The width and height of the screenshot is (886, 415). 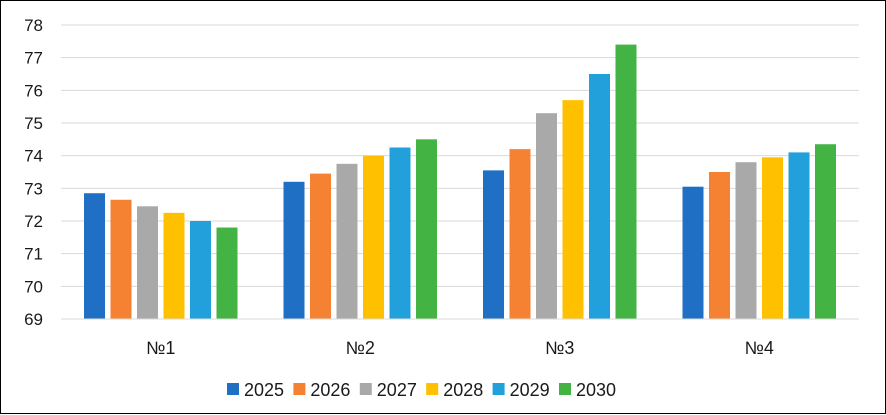 What do you see at coordinates (33, 90) in the screenshot?
I see `y-tick-label: 76` at bounding box center [33, 90].